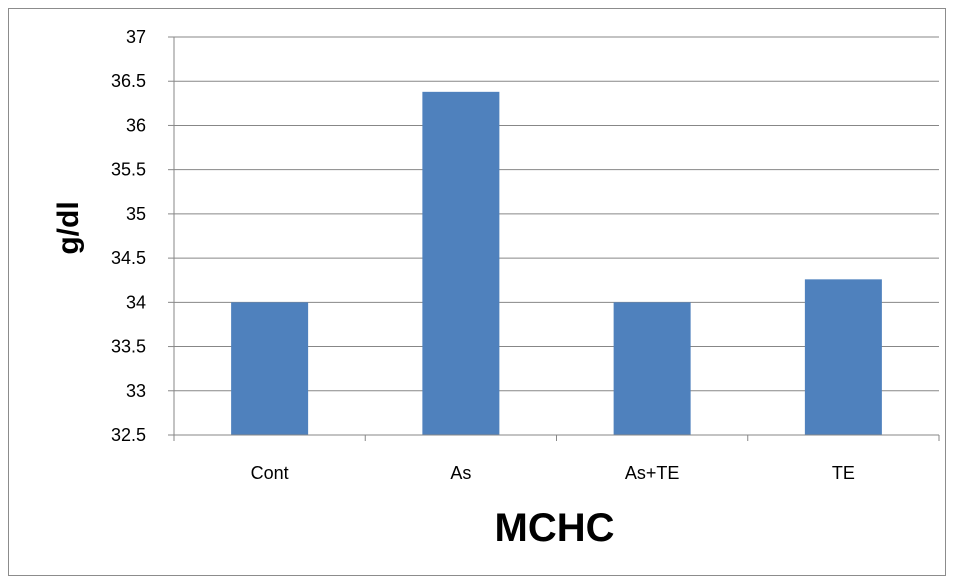 The width and height of the screenshot is (956, 579). What do you see at coordinates (128, 435) in the screenshot?
I see `y-tick-label: 32.5` at bounding box center [128, 435].